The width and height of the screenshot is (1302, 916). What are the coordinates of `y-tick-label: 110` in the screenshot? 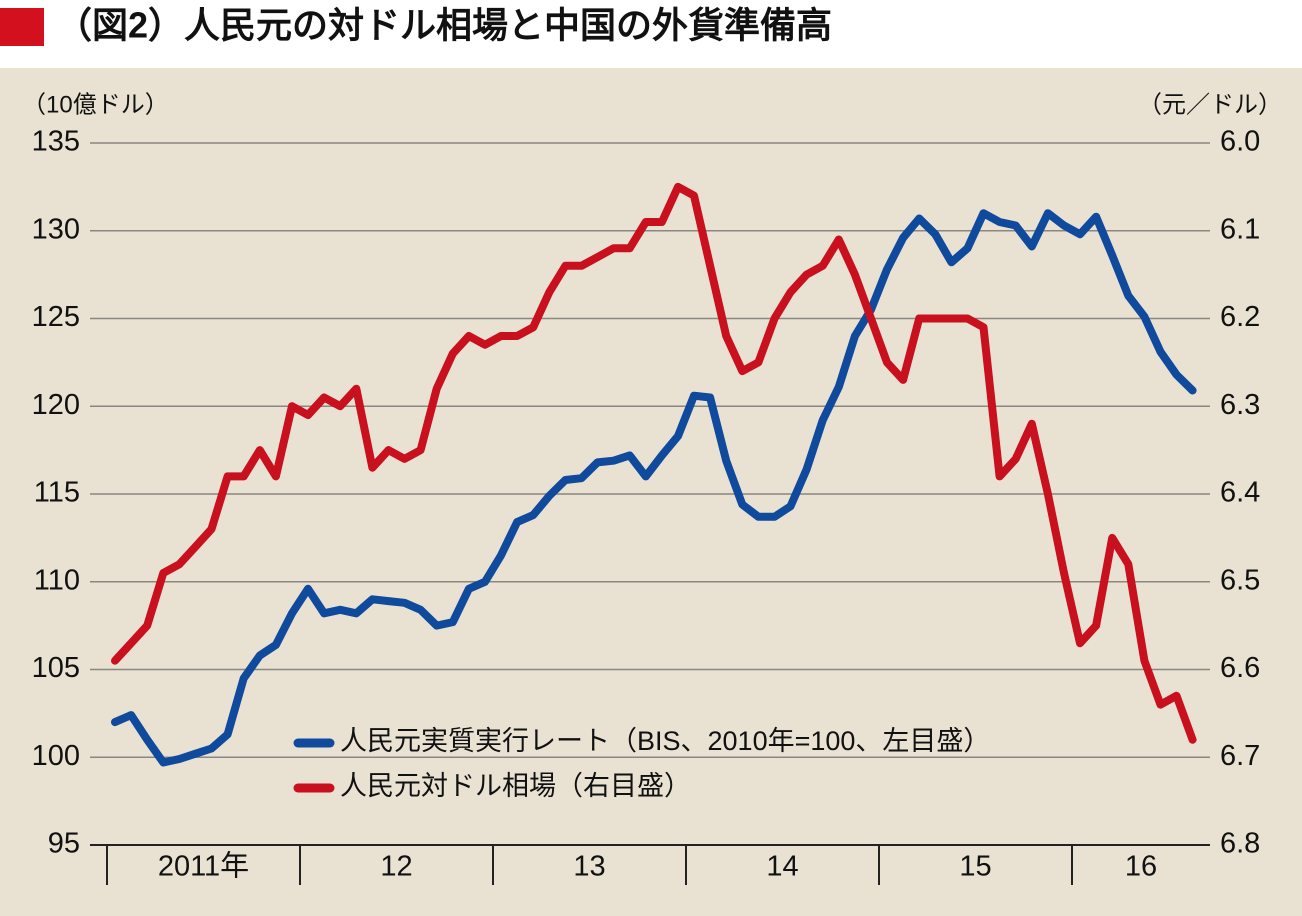 It's located at (57, 580).